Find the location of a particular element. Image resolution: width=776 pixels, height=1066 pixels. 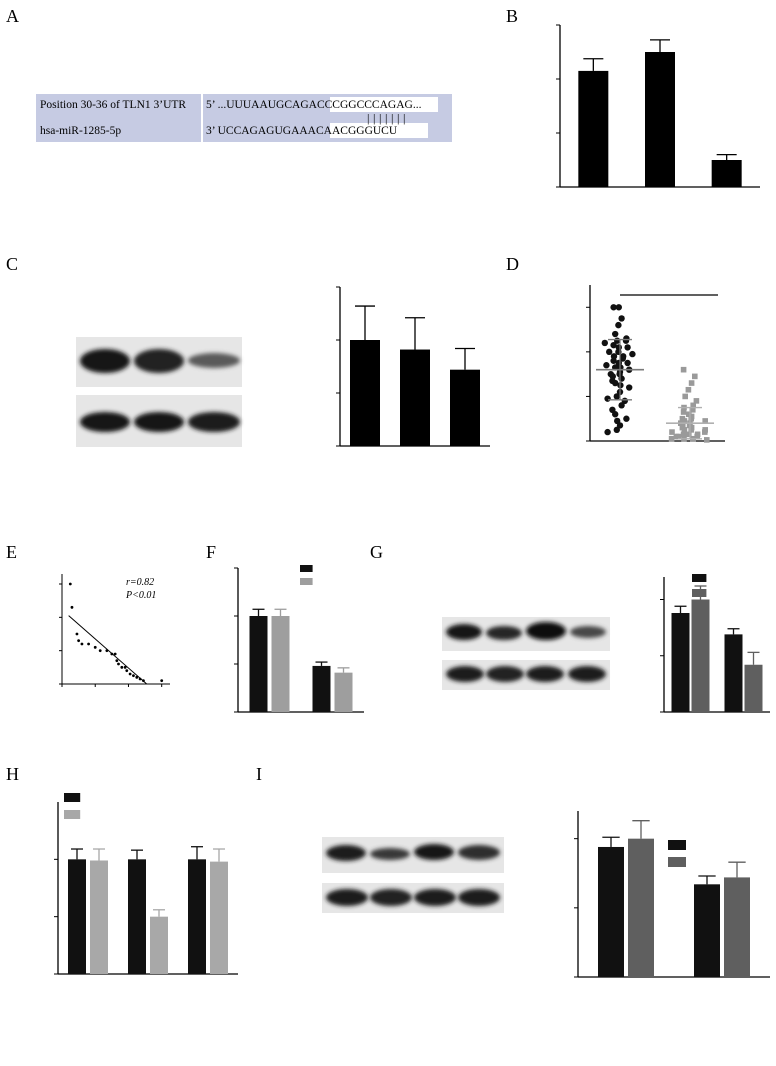

correlation-r: r=0.82 is located at coordinates (140, 582).